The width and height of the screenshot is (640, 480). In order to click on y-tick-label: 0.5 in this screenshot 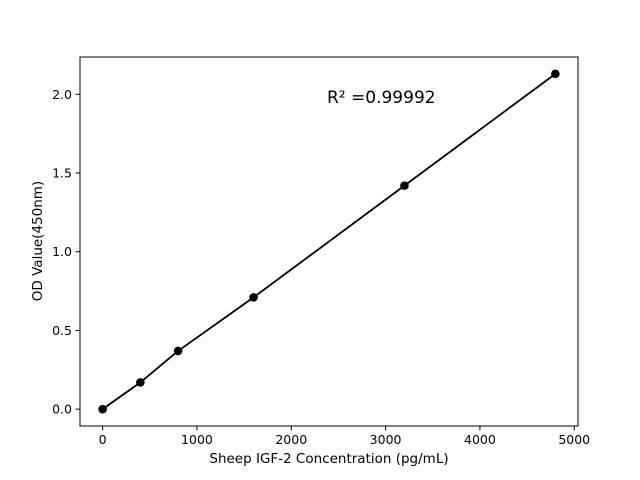, I will do `click(62, 330)`.